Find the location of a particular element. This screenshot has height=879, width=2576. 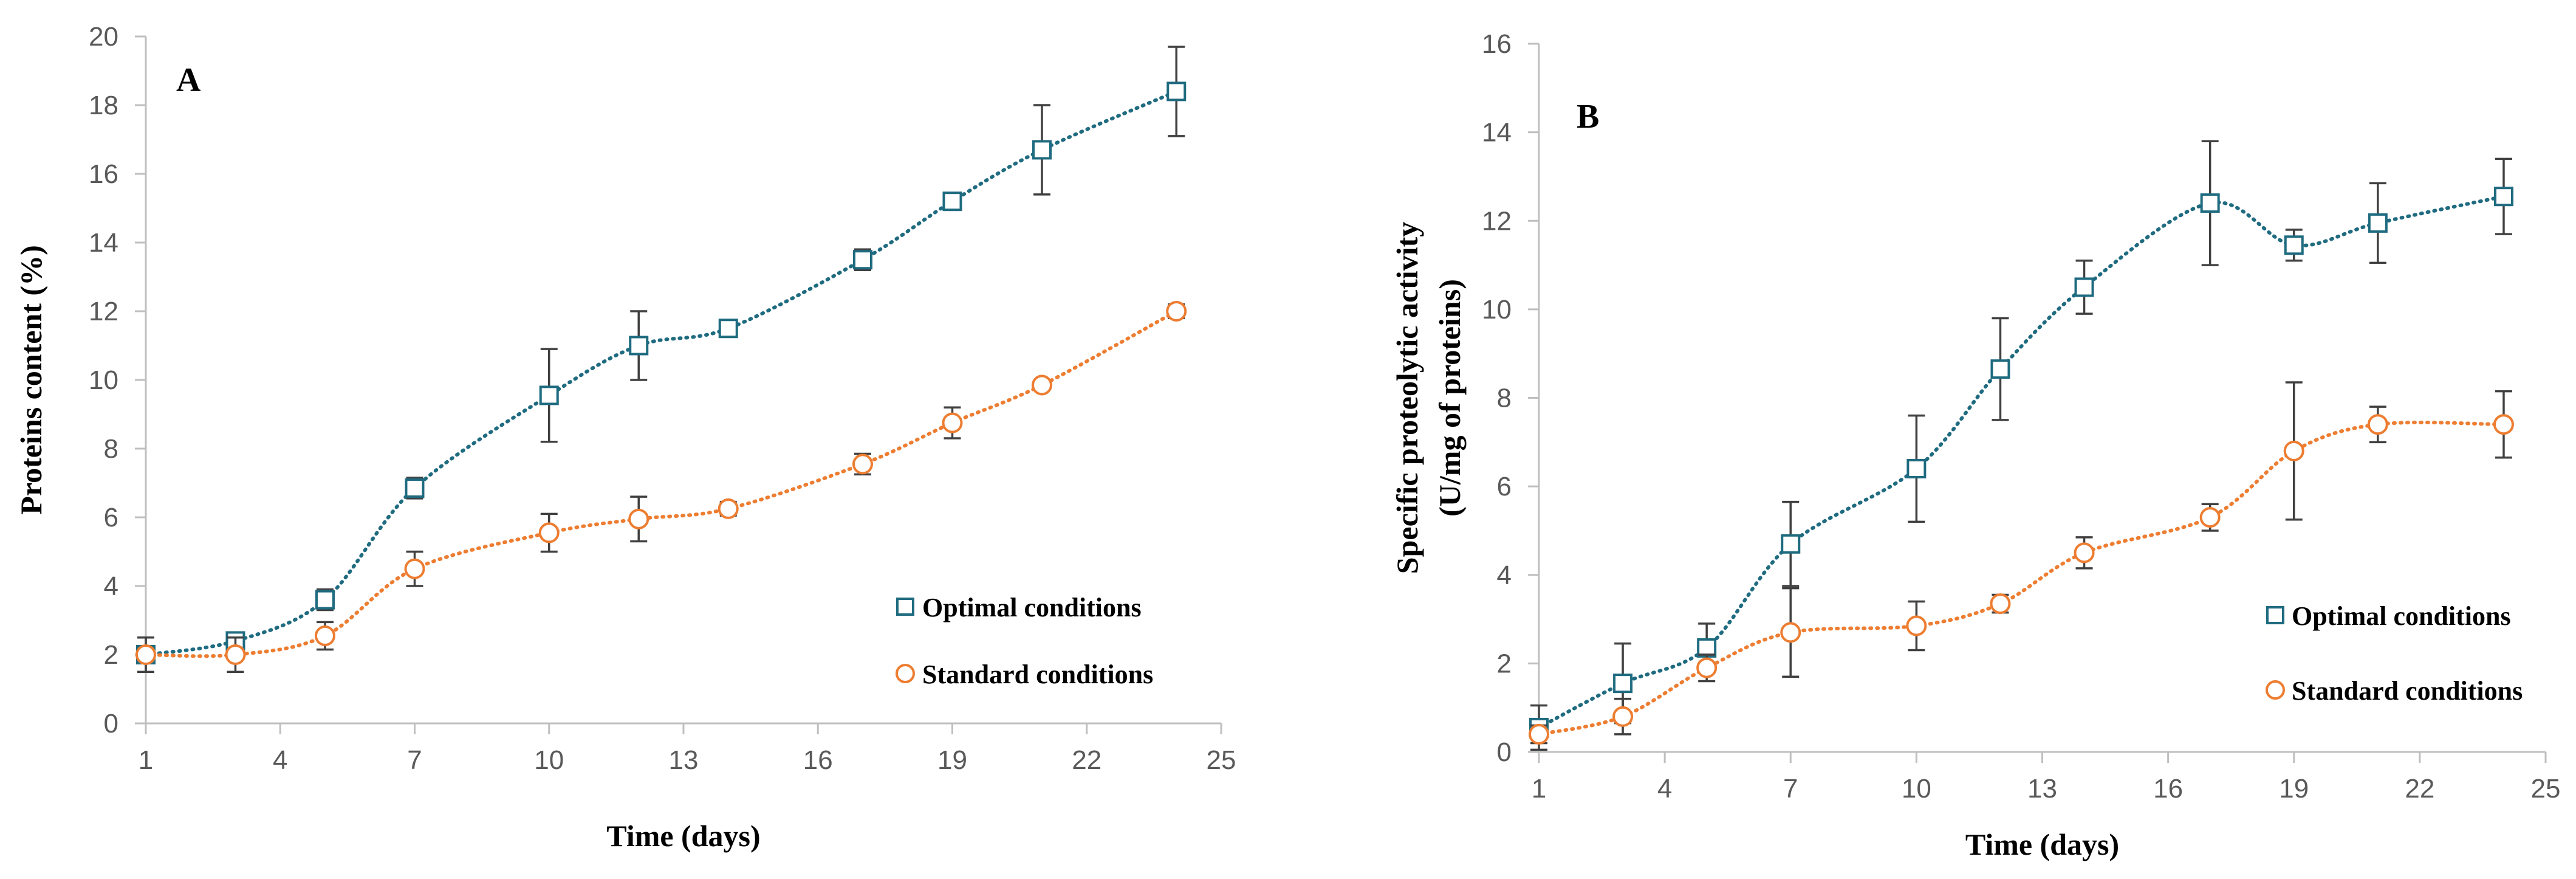

y-axis-title: (U/mg of proteins) is located at coordinates (1450, 398).